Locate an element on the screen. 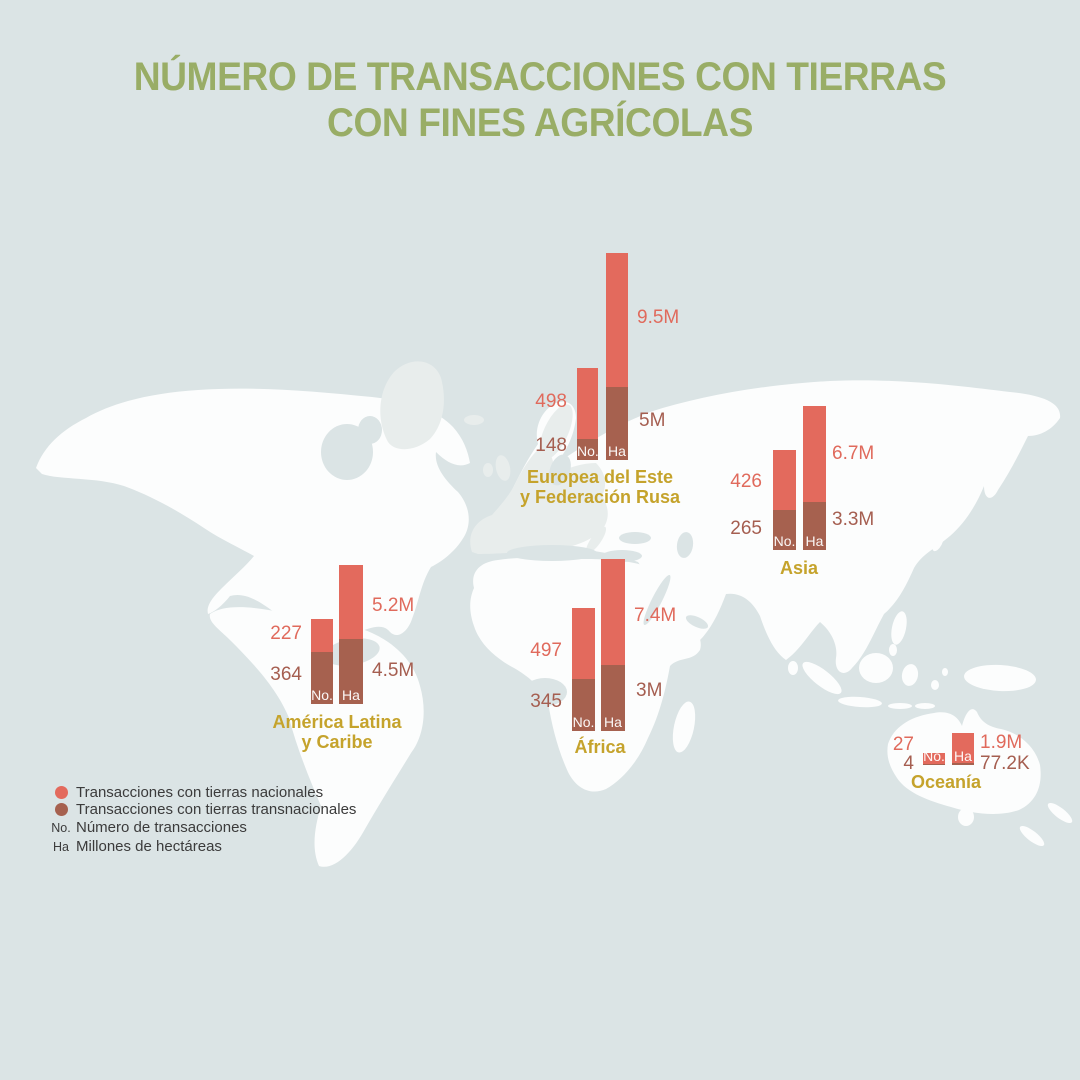 This screenshot has width=1080, height=1080. bar-ha-oceania: Ha is located at coordinates (963, 749).